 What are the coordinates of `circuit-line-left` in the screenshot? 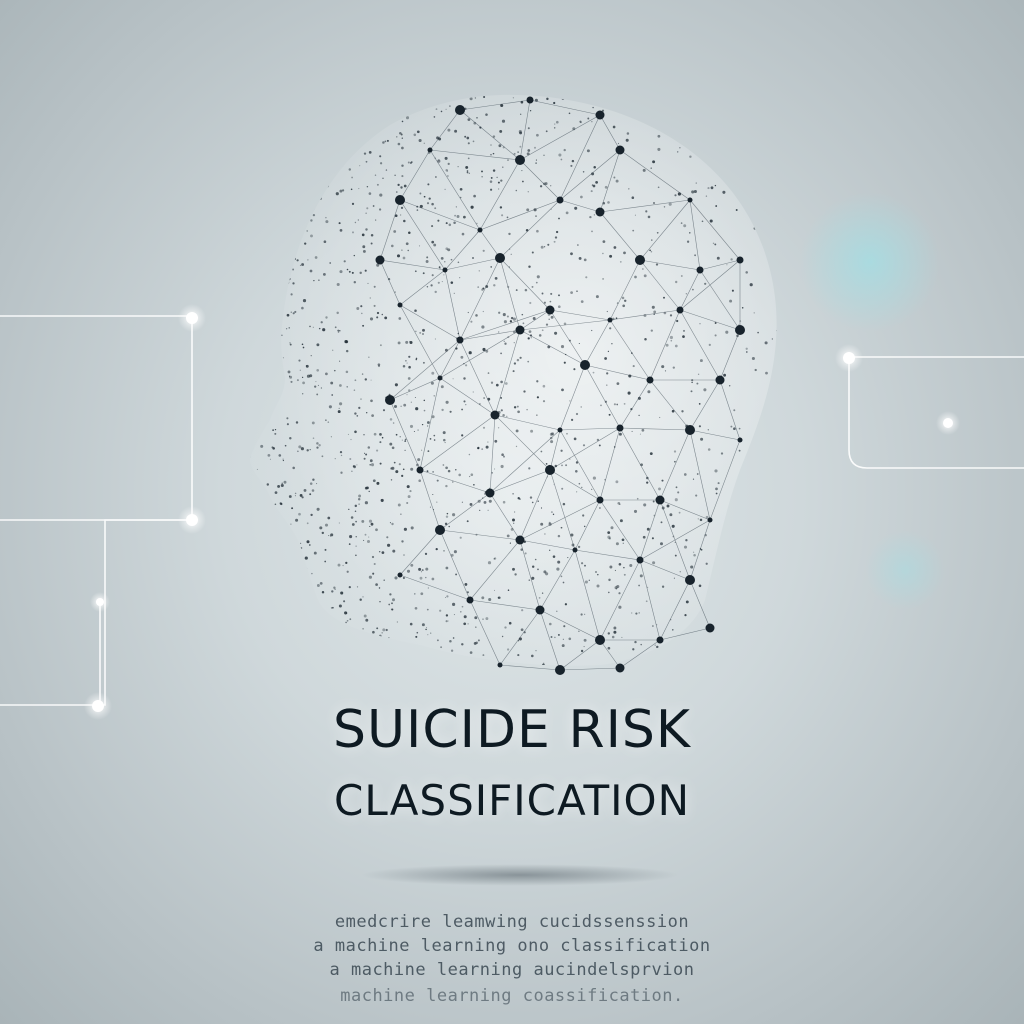 It's located at (96, 510).